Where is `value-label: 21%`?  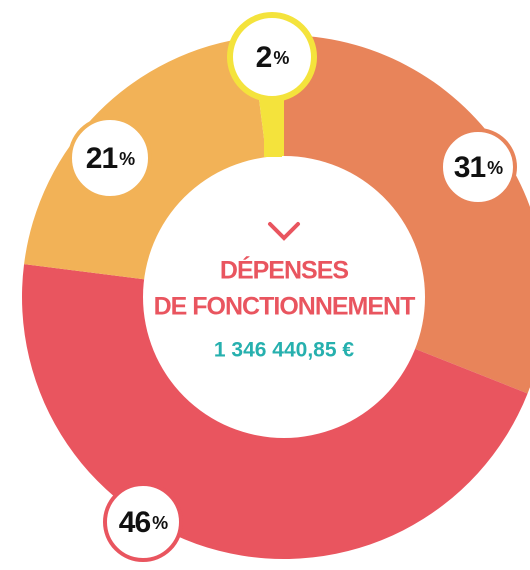 value-label: 21% is located at coordinates (110, 158).